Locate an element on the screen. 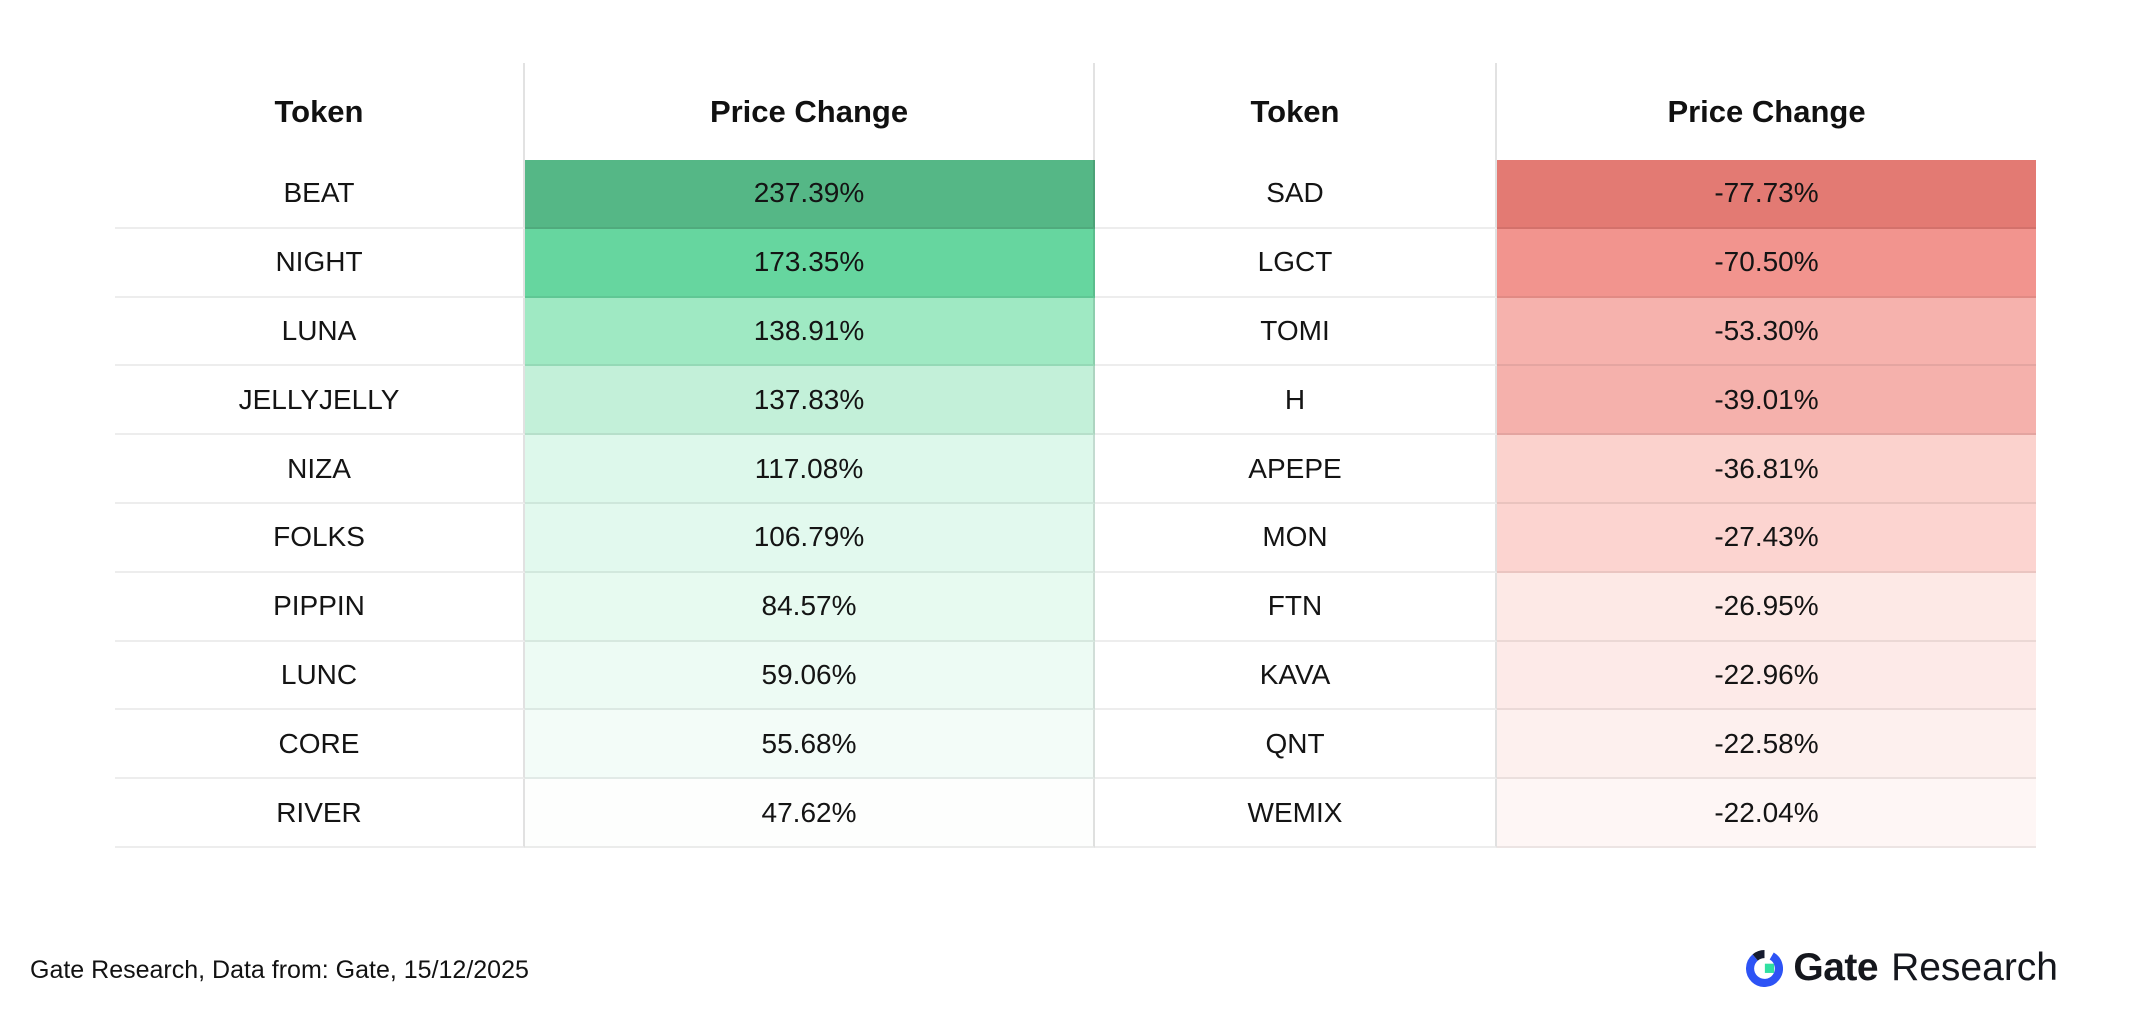 The width and height of the screenshot is (2140, 1036). header-token-gainers: Token is located at coordinates (320, 111).